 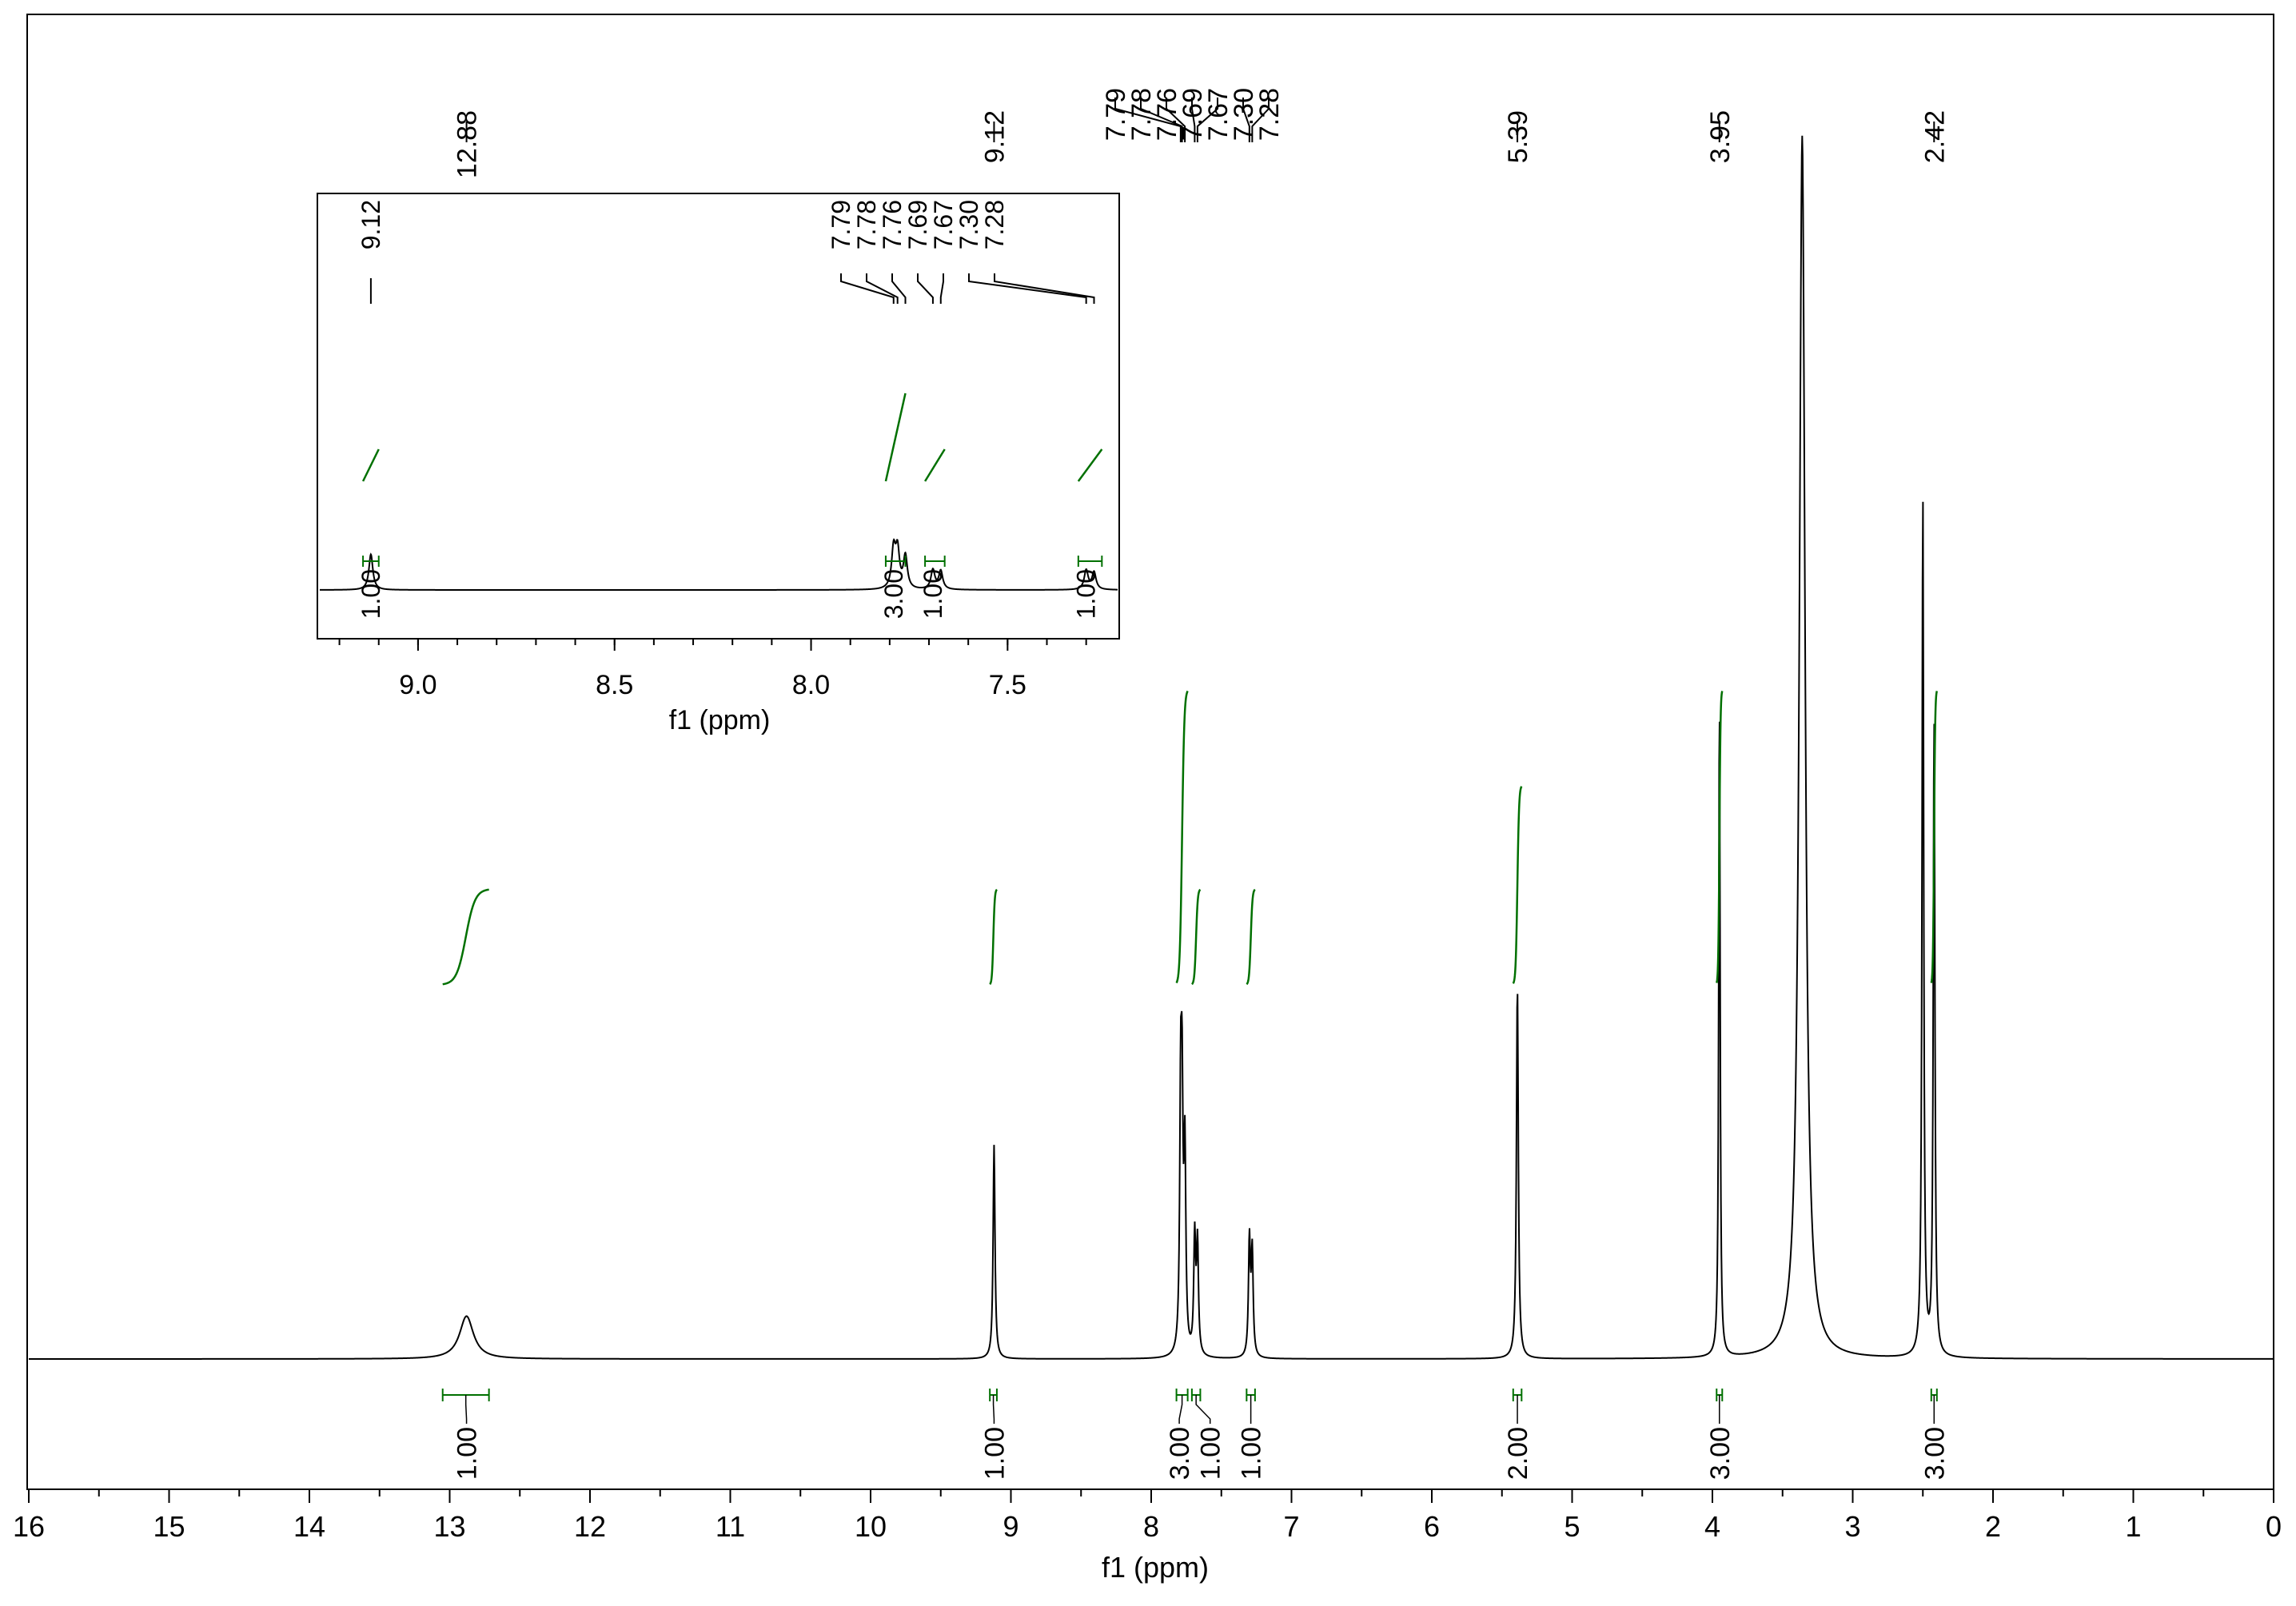 What do you see at coordinates (1993, 1526) in the screenshot?
I see `x-tick-label: 2` at bounding box center [1993, 1526].